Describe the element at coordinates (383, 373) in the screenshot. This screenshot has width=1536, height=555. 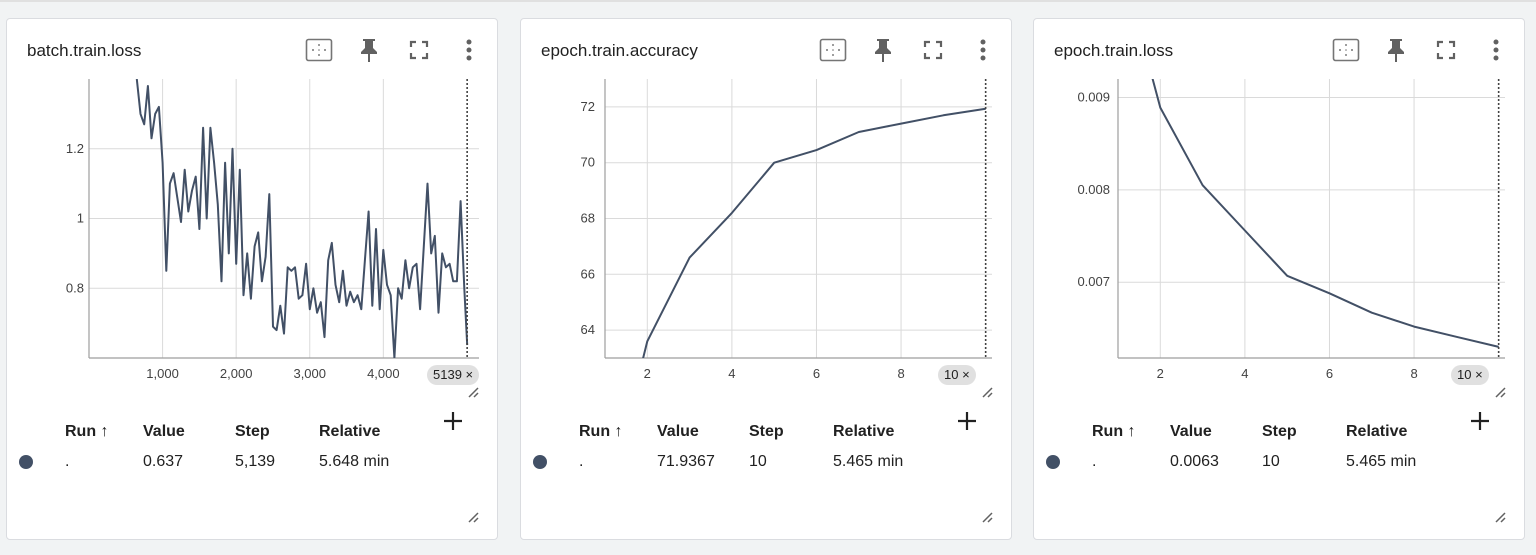
I see `x-tick-label: 4,000` at that location.